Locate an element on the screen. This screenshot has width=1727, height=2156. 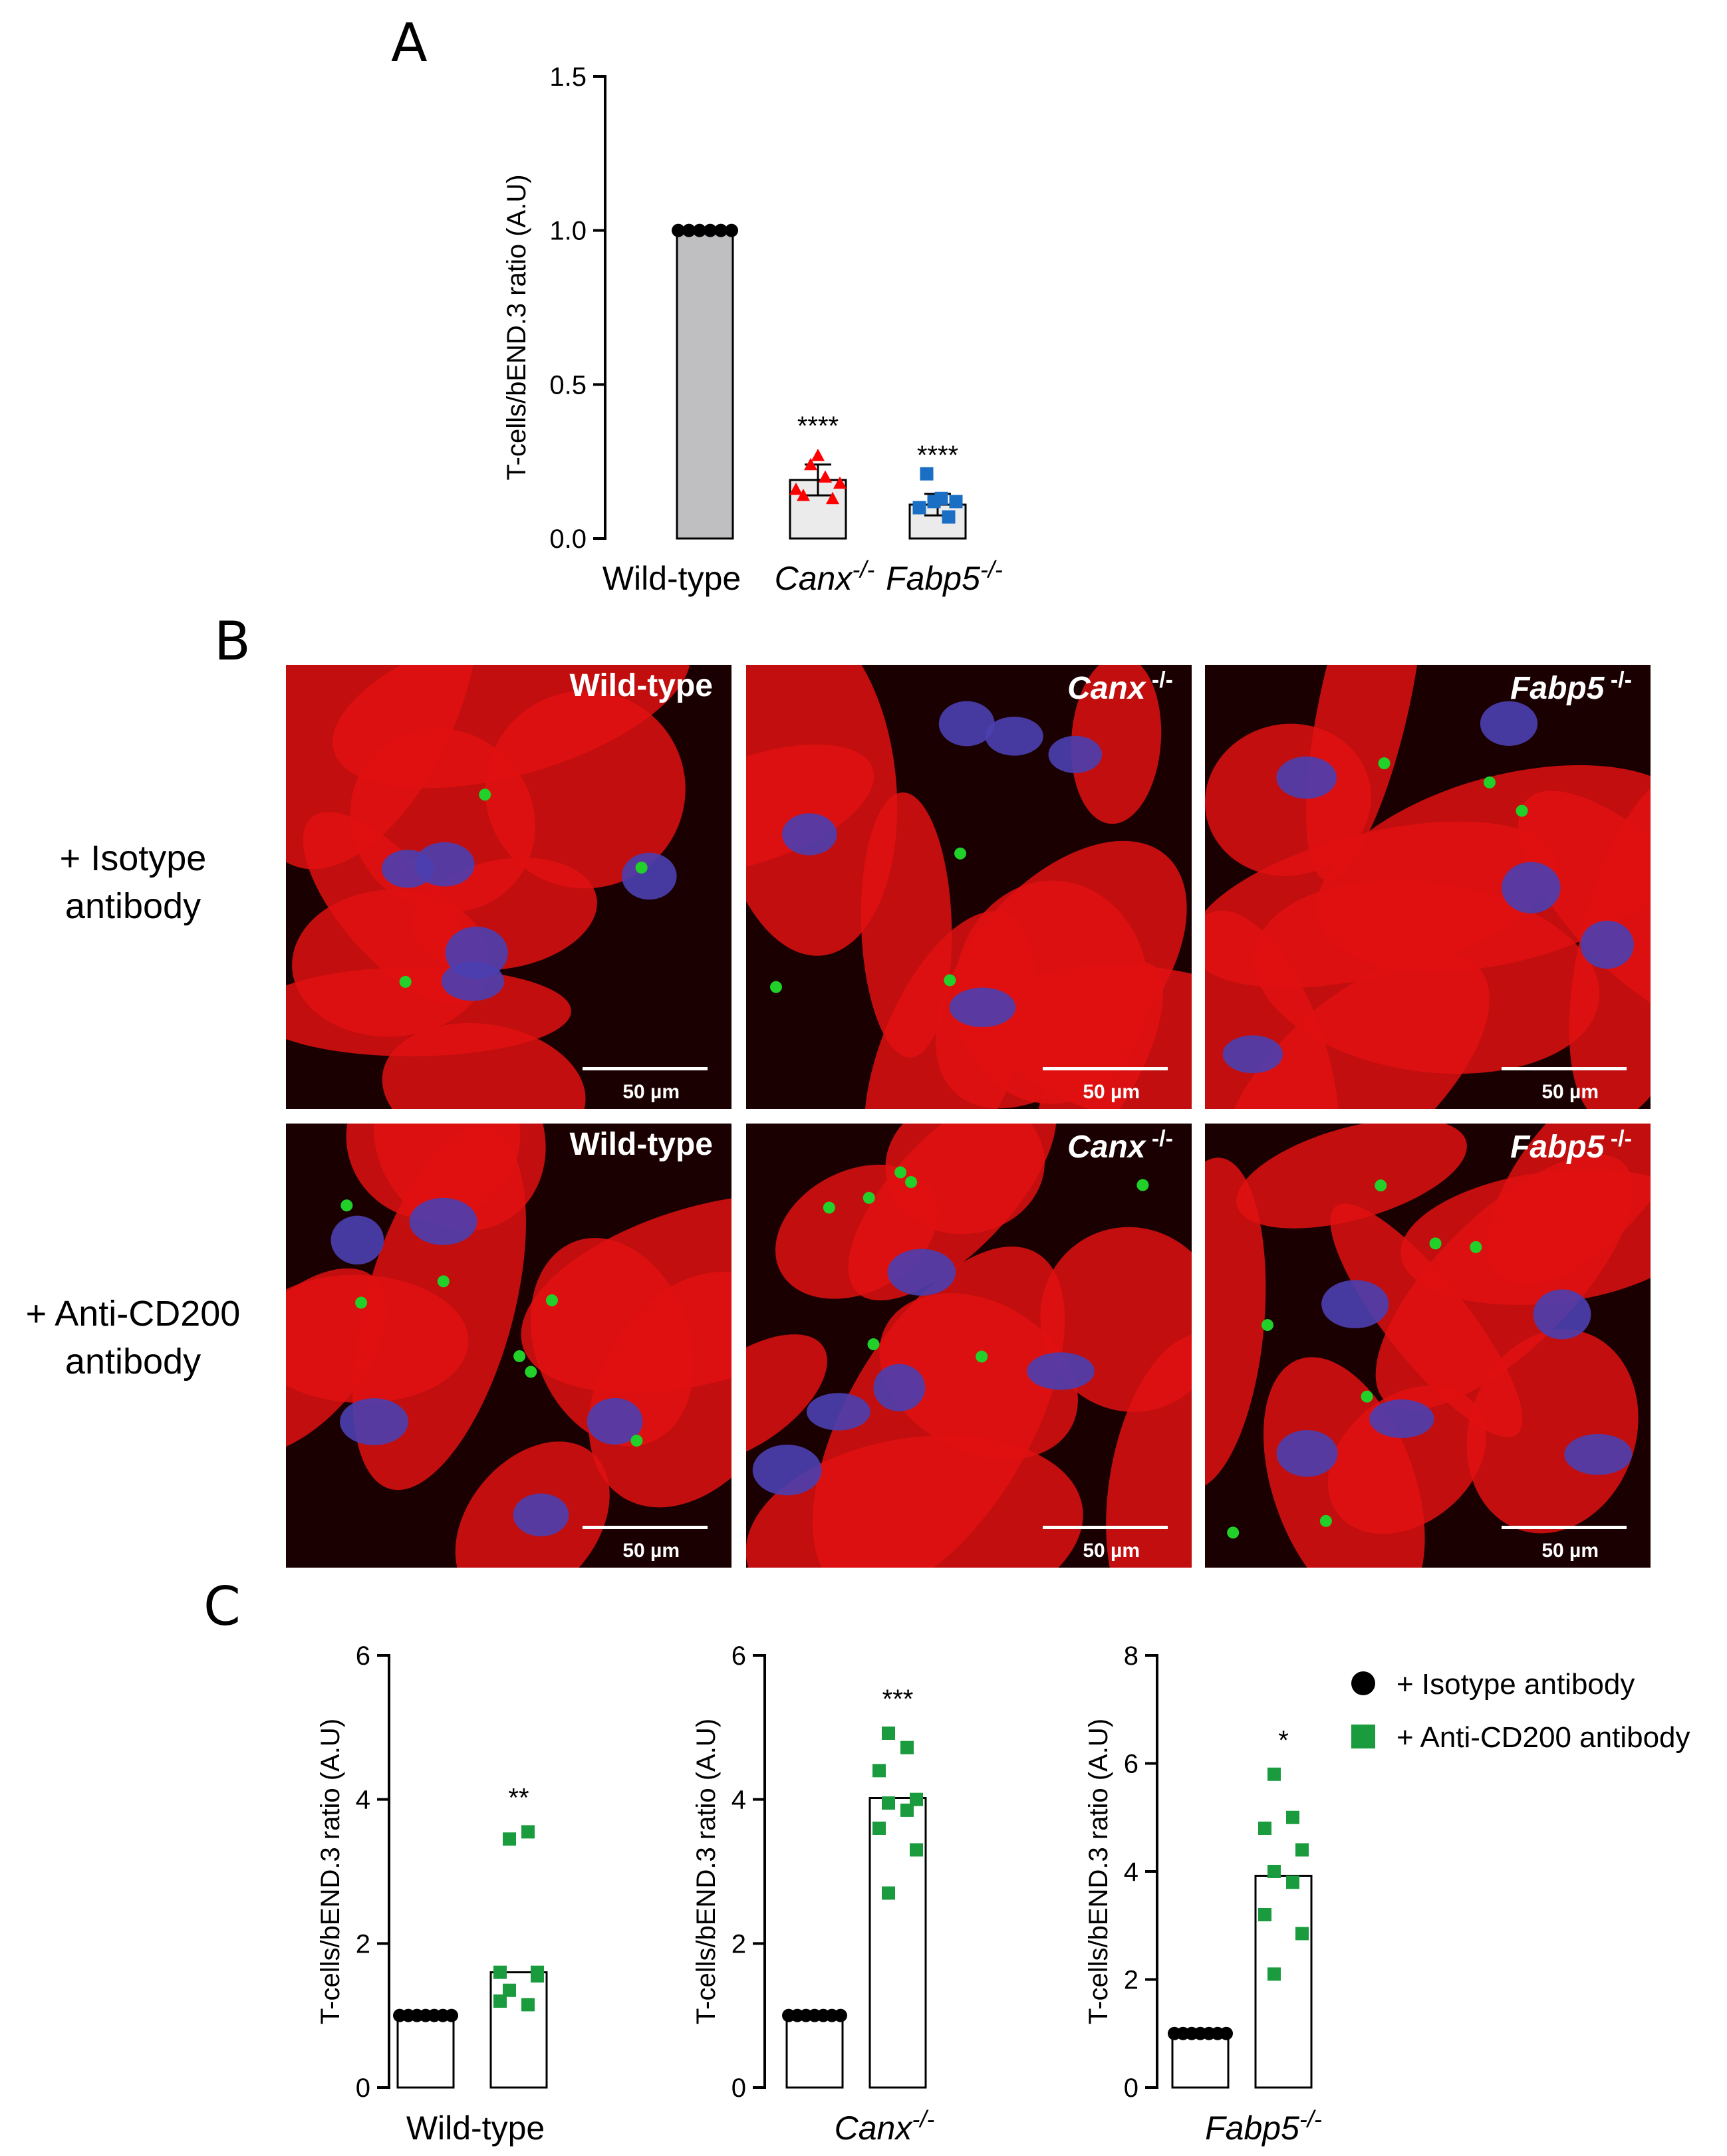
chart-c-ytick-label: 0 is located at coordinates (363, 2089).